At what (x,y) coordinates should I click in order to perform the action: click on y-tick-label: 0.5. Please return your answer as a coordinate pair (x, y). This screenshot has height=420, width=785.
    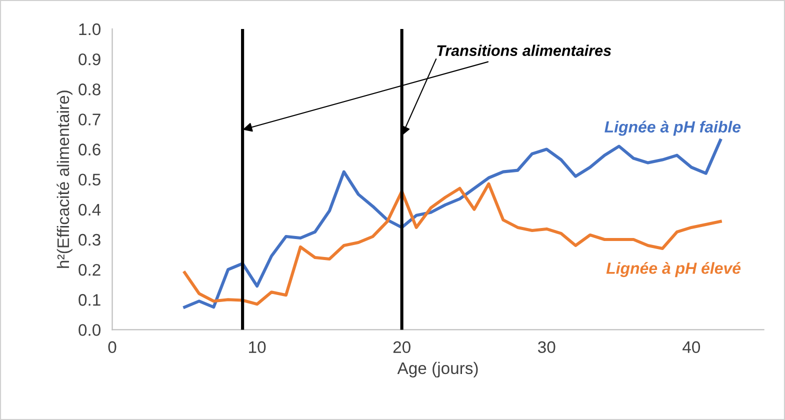
    Looking at the image, I should click on (89, 180).